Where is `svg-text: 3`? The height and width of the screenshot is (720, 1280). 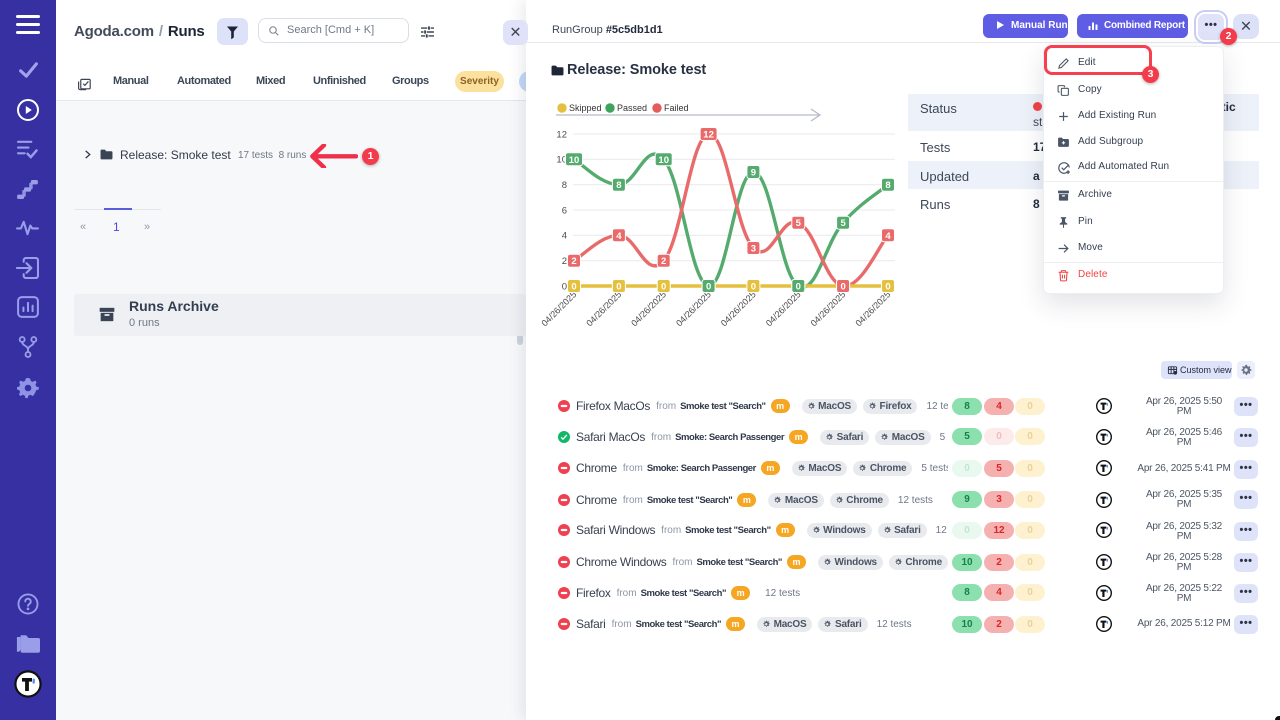 svg-text: 3 is located at coordinates (753, 249).